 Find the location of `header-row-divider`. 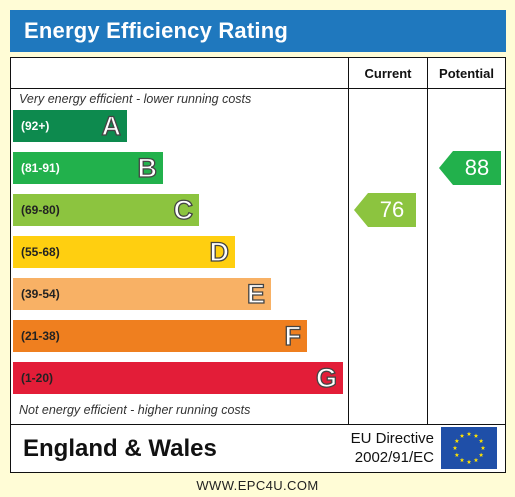

header-row-divider is located at coordinates (258, 88).